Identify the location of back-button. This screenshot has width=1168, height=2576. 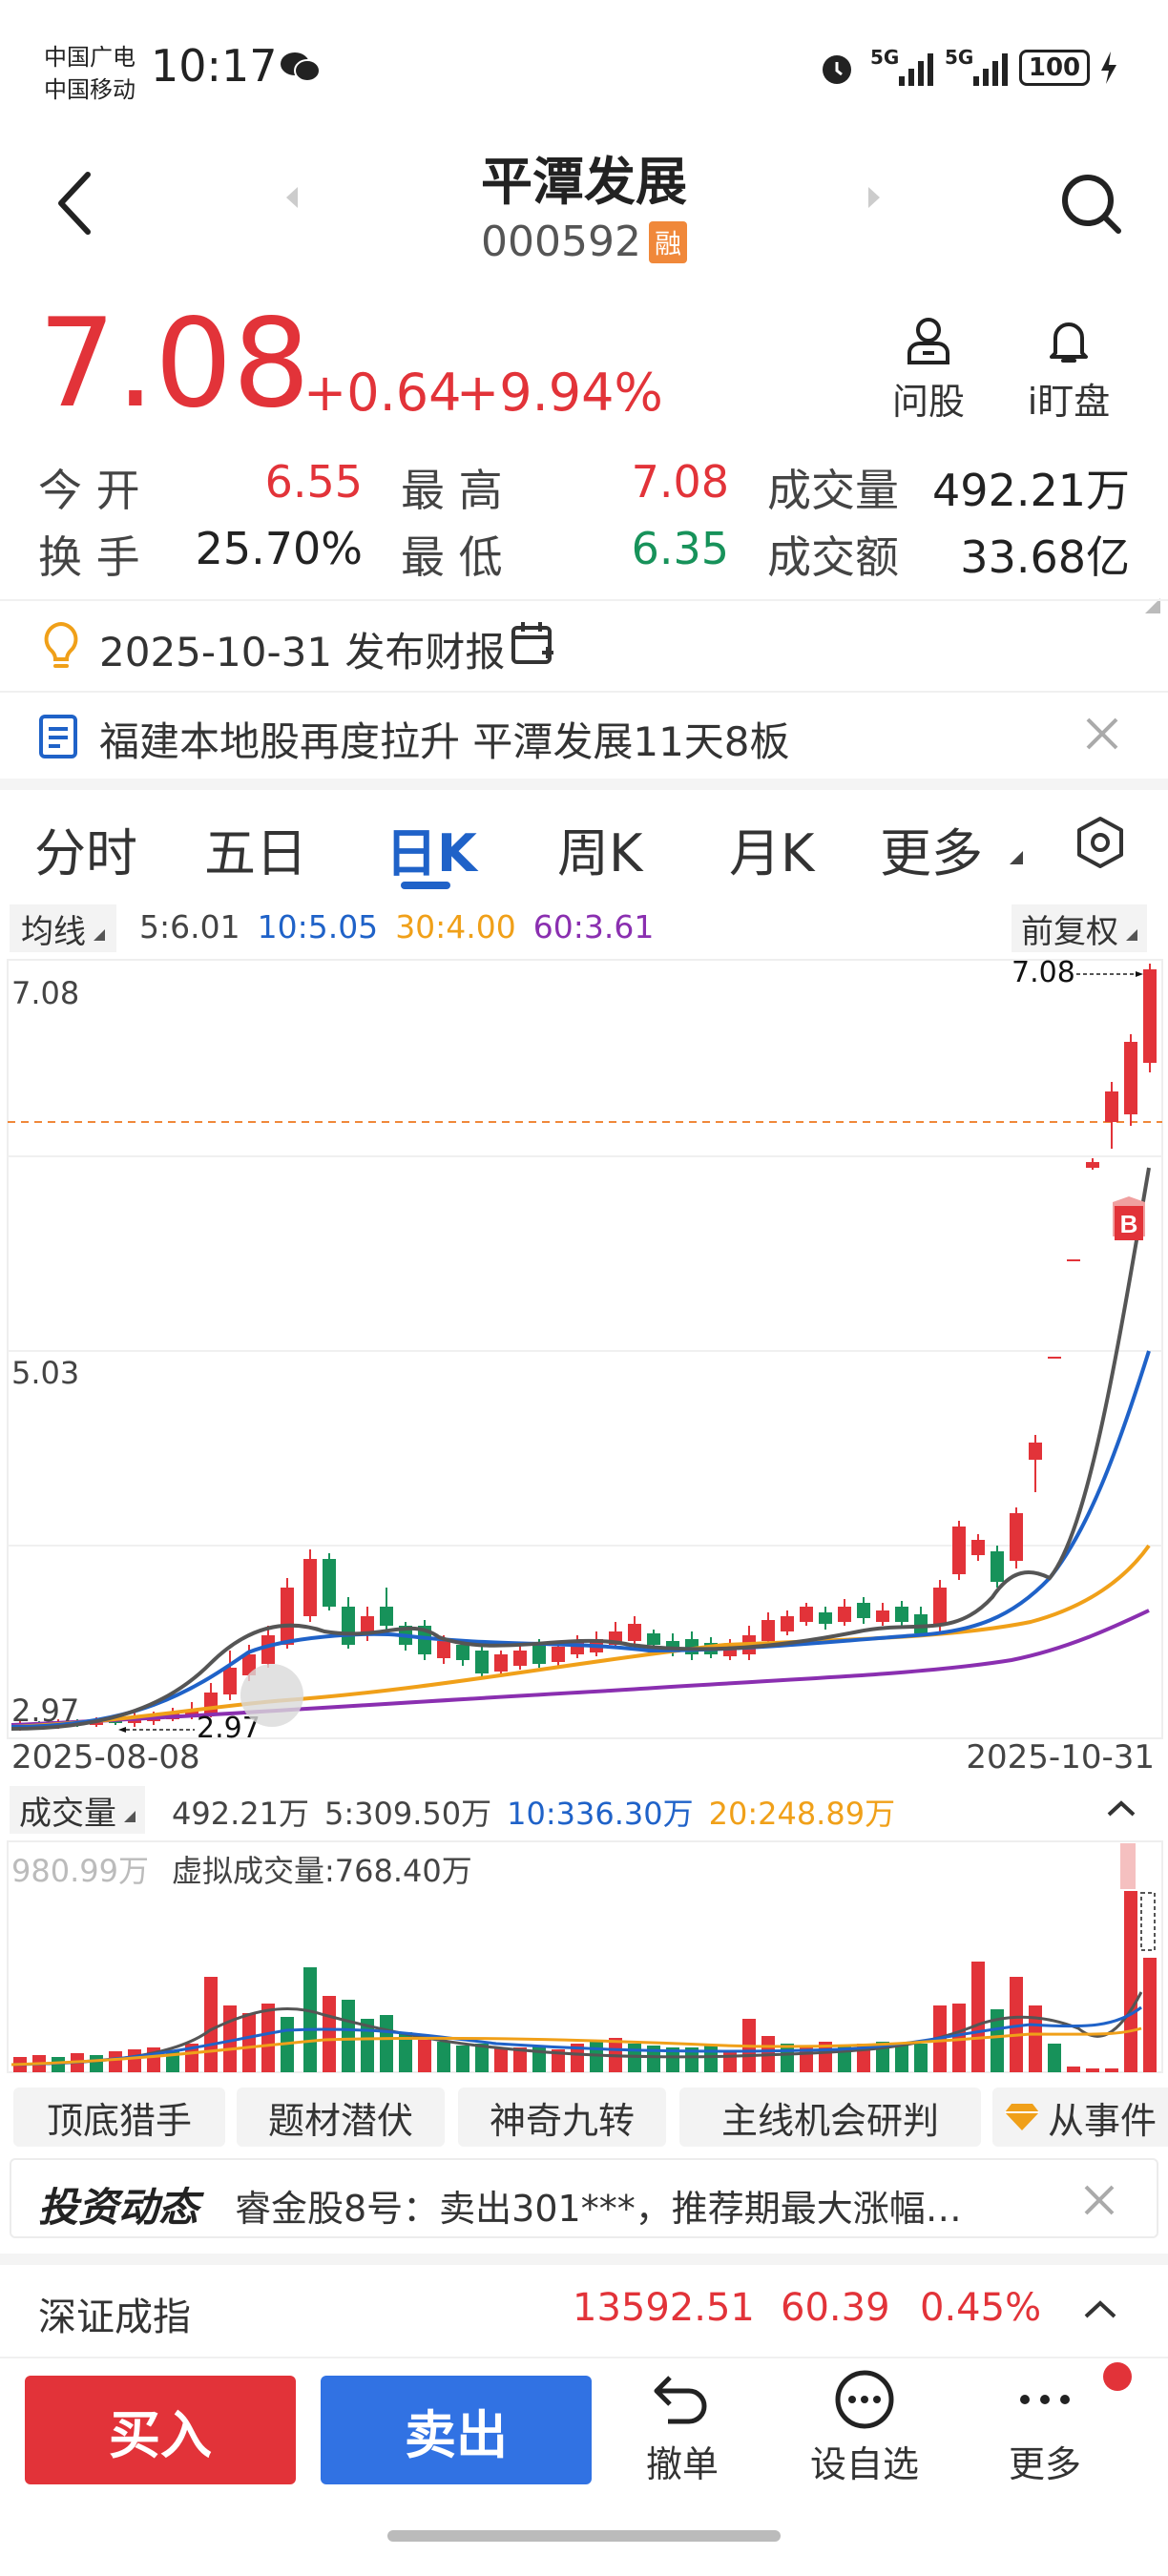
(76, 203).